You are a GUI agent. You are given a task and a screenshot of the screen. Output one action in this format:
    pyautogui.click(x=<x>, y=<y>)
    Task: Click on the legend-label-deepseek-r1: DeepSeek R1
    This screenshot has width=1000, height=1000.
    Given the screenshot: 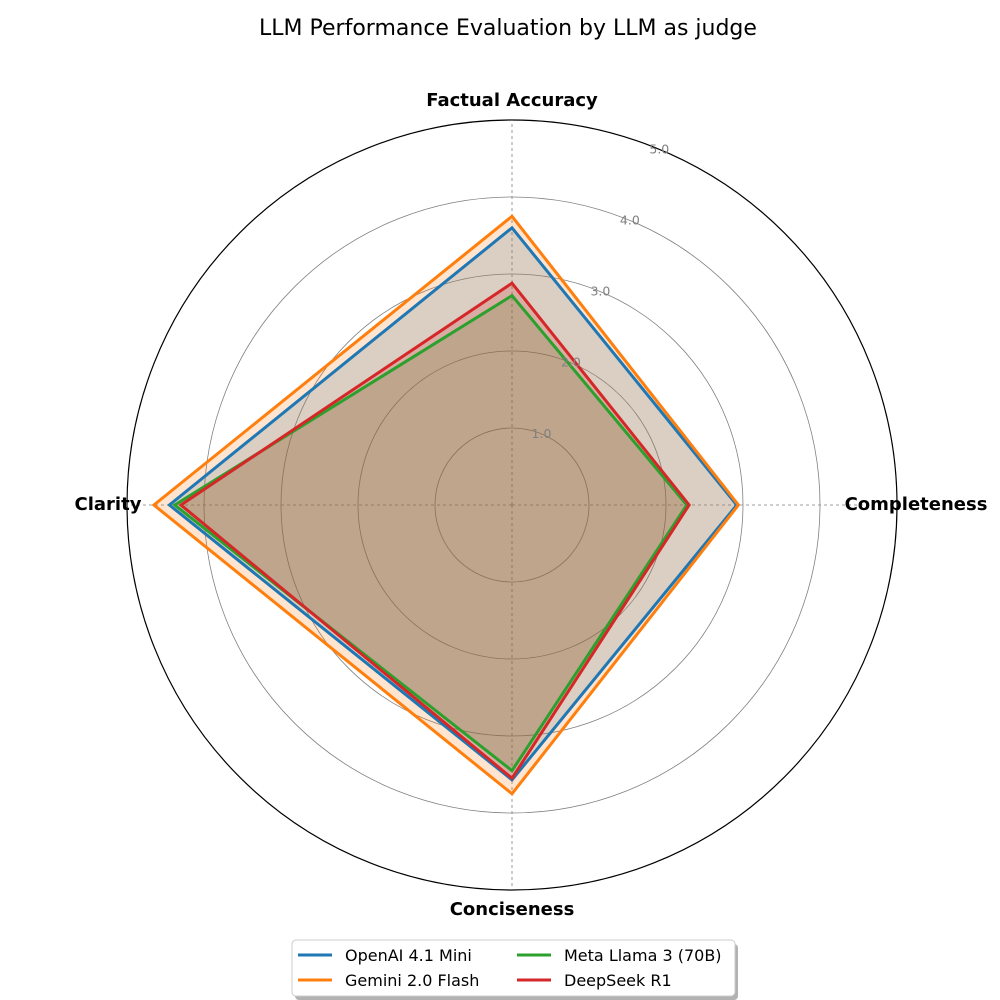 What is the action you would take?
    pyautogui.click(x=618, y=980)
    